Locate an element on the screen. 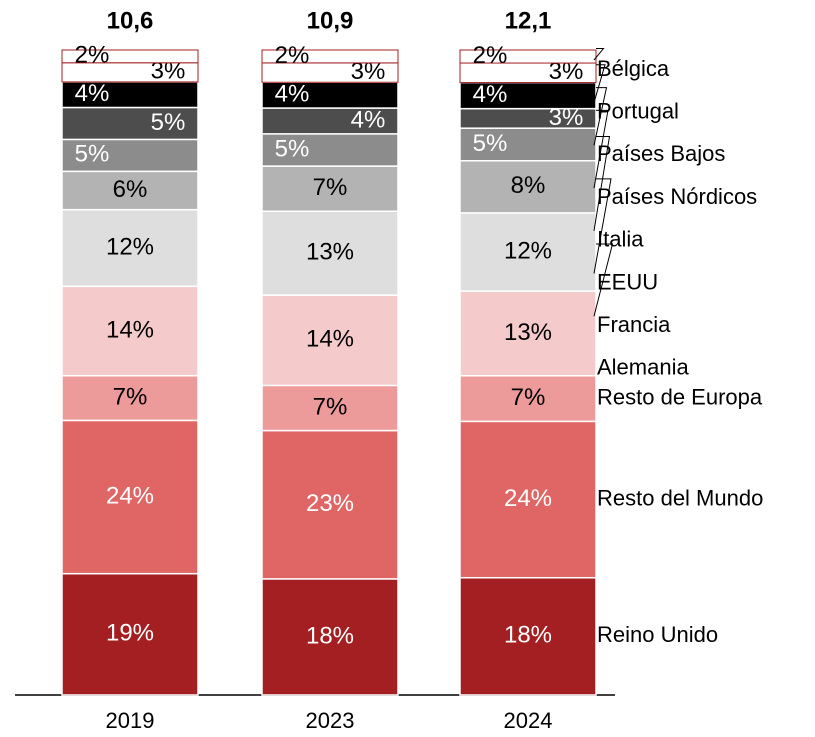  x-tick-label: 2023 is located at coordinates (330, 720).